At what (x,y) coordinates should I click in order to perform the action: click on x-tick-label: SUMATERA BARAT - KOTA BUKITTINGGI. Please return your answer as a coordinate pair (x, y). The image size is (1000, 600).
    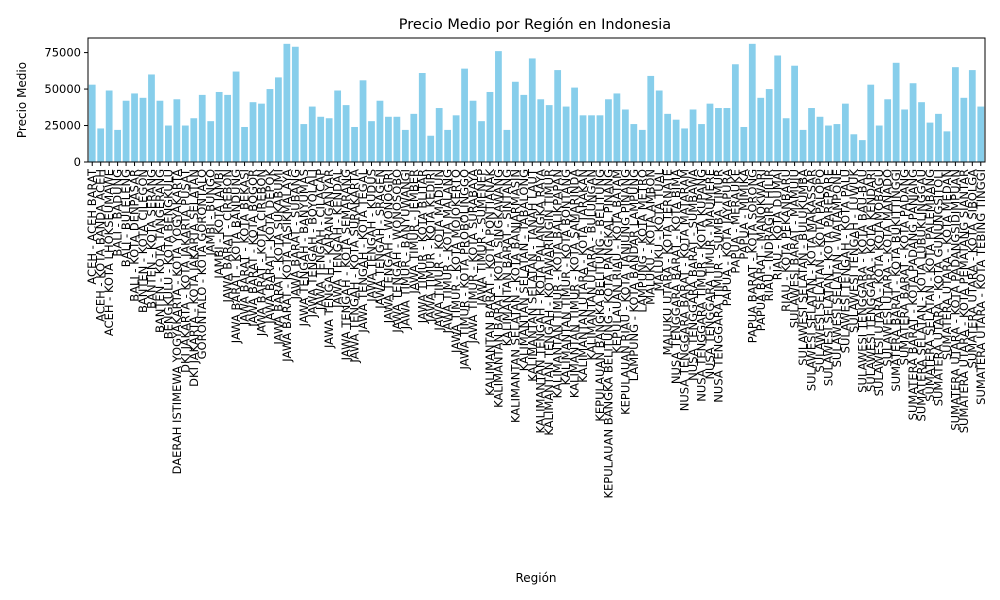
    Looking at the image, I should click on (896, 280).